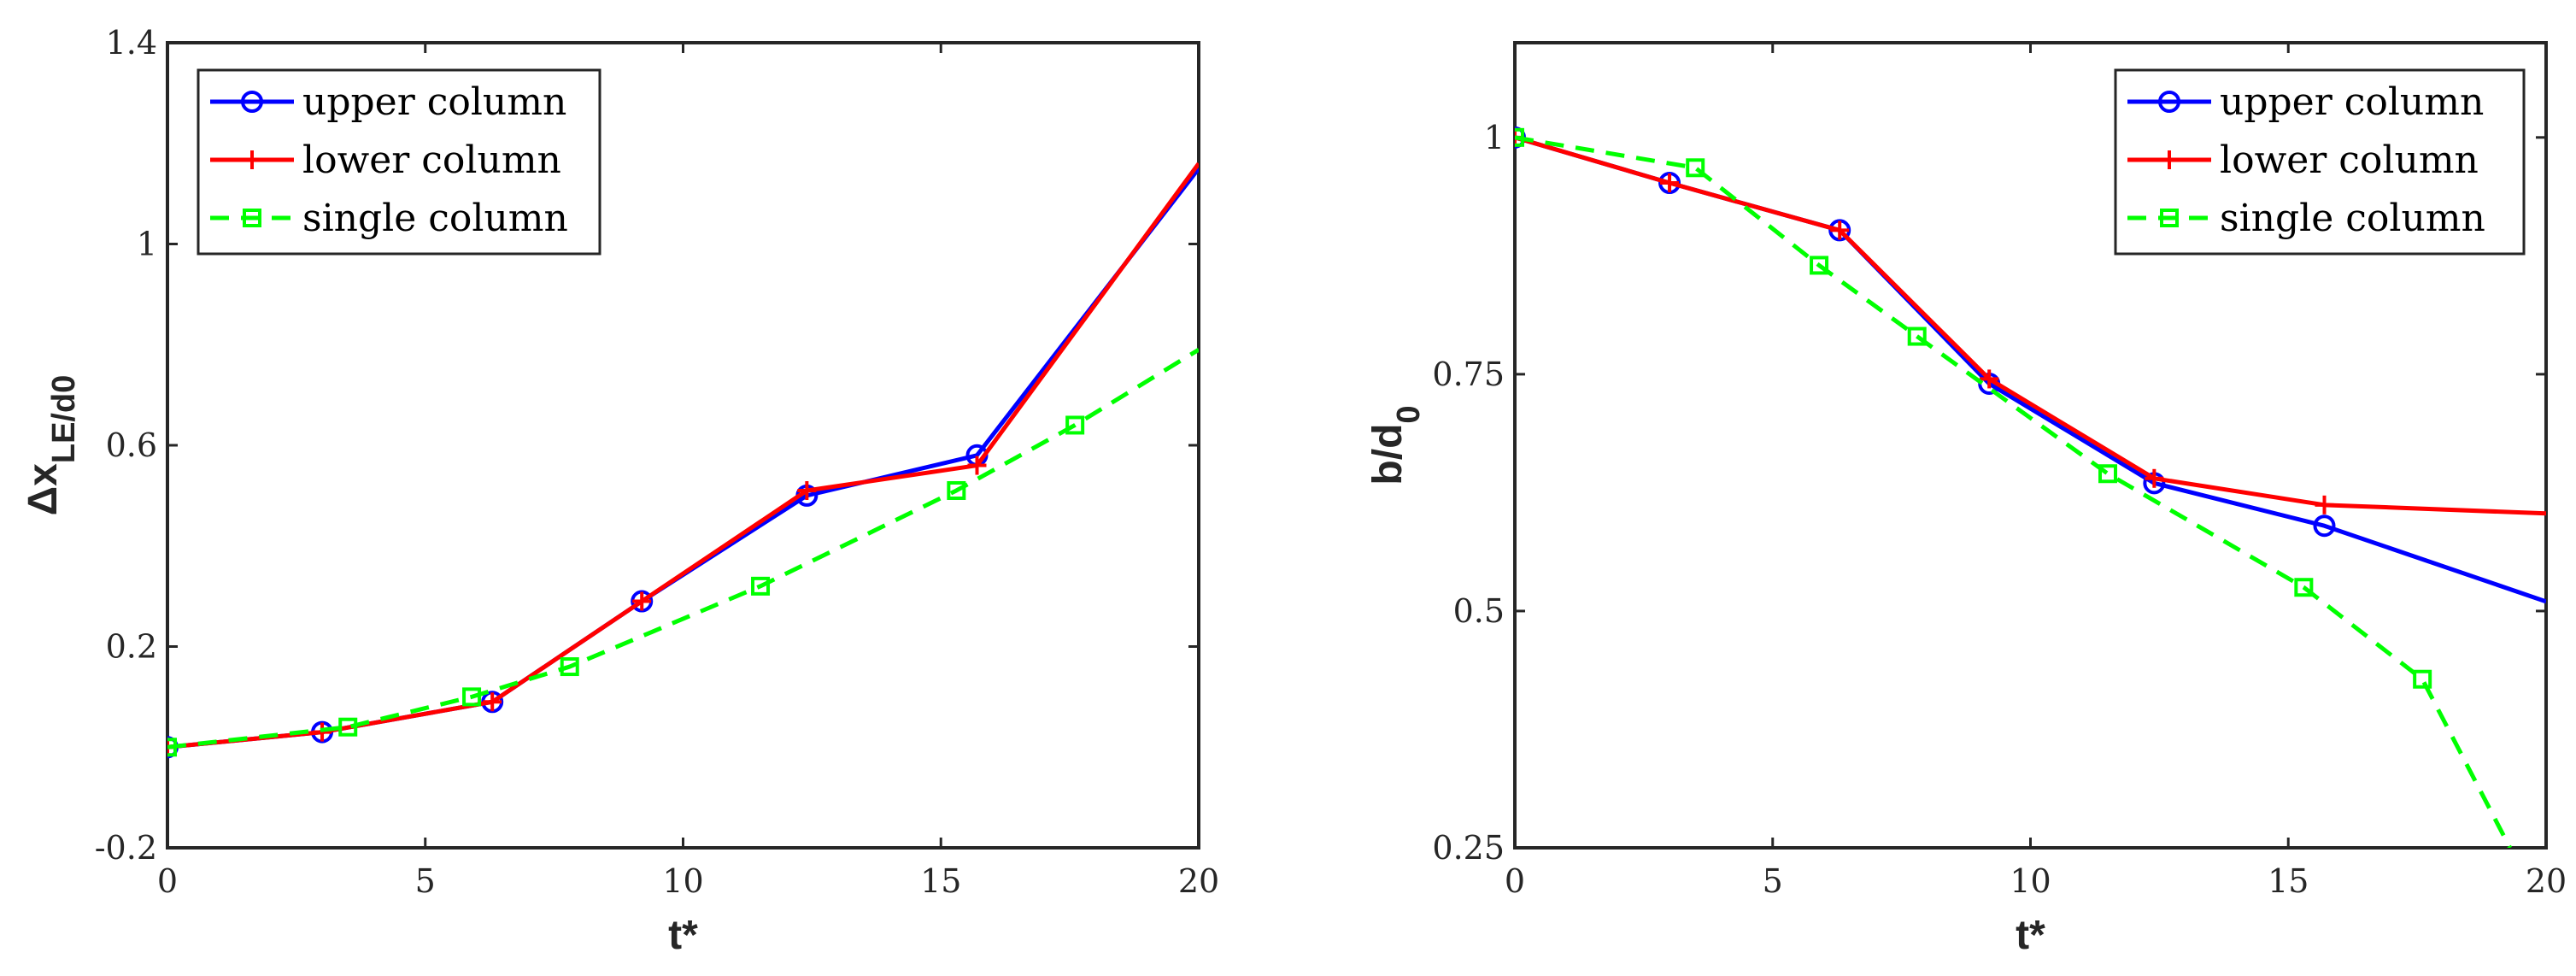 Image resolution: width=2576 pixels, height=976 pixels. Describe the element at coordinates (51, 445) in the screenshot. I see `y-axis-label: ΔxLE/d0` at that location.